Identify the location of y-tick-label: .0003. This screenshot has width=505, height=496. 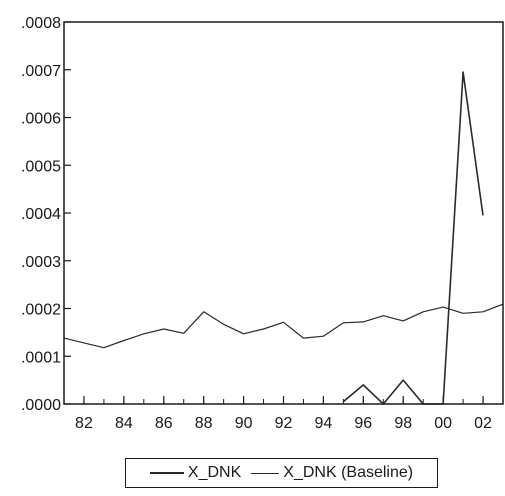
(41, 262).